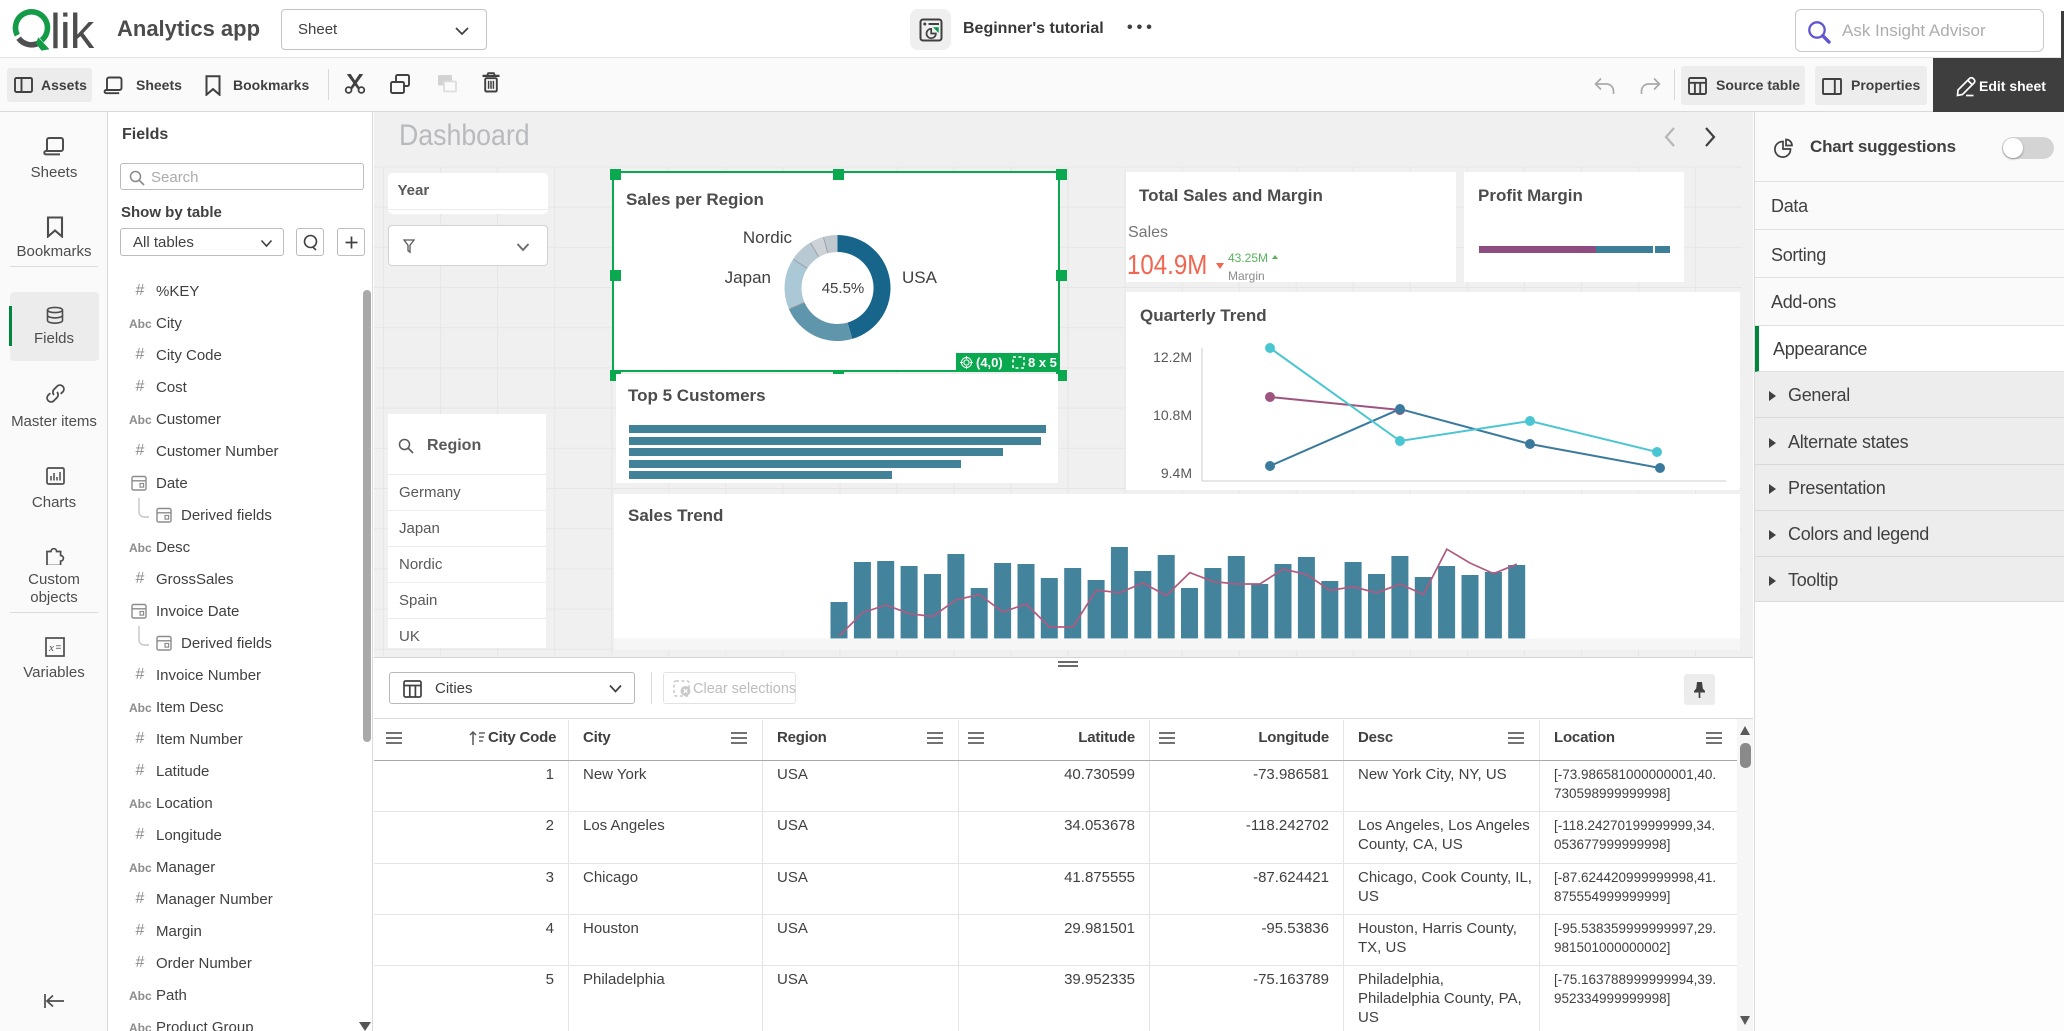 This screenshot has height=1031, width=2064. What do you see at coordinates (51, 648) in the screenshot?
I see `svg-text: x` at bounding box center [51, 648].